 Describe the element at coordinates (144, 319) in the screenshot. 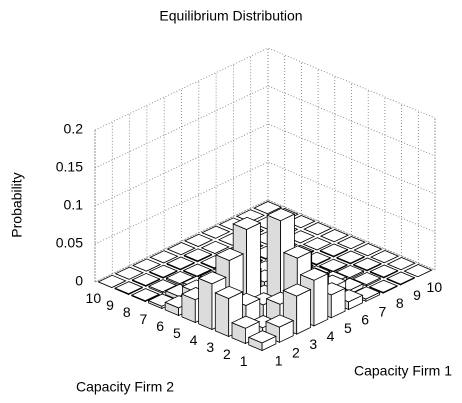

I see `y-tick-label: 7` at that location.